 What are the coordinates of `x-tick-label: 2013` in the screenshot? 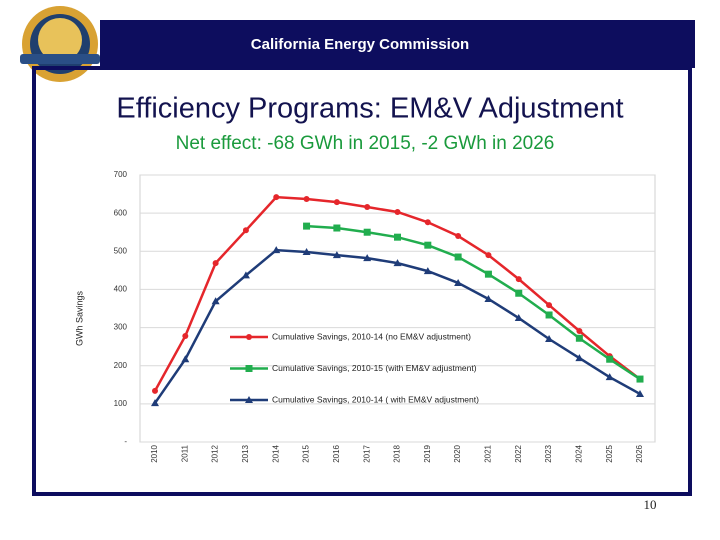 It's located at (245, 453).